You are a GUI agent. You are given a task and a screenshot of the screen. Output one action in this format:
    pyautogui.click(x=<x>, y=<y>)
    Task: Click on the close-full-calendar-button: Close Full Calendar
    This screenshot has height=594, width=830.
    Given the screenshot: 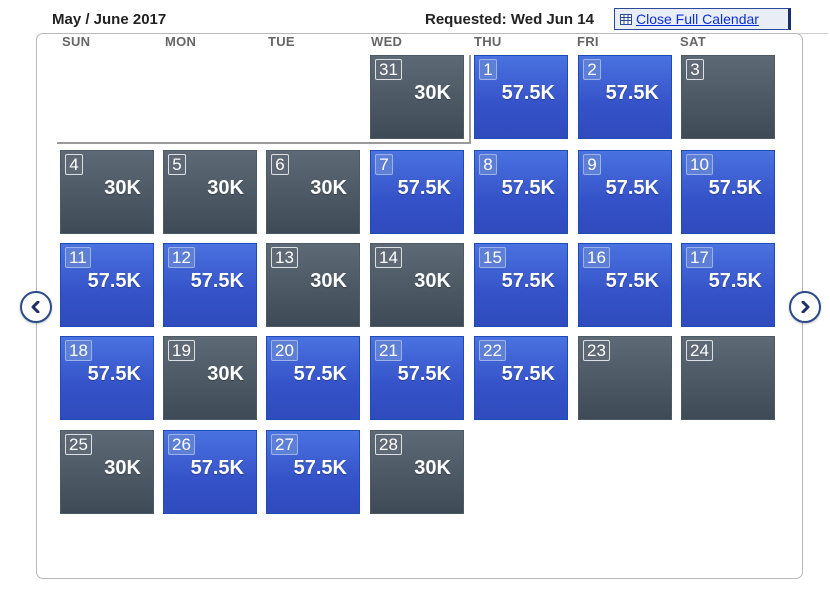 What is the action you would take?
    pyautogui.click(x=702, y=19)
    